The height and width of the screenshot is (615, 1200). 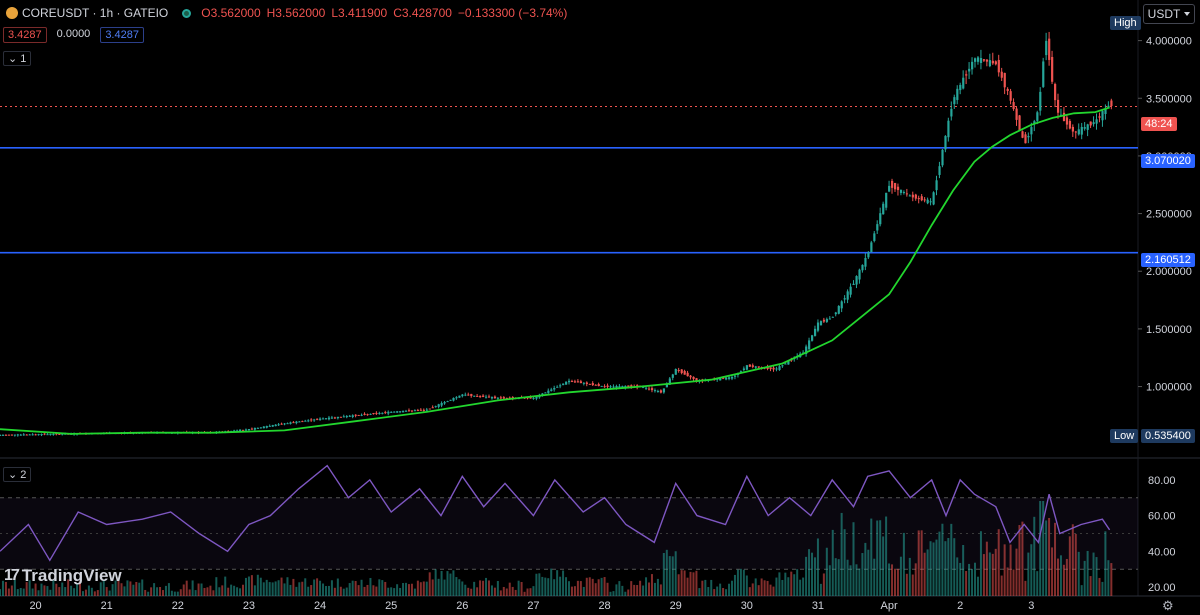 What do you see at coordinates (187, 13) in the screenshot?
I see `market-status-icon` at bounding box center [187, 13].